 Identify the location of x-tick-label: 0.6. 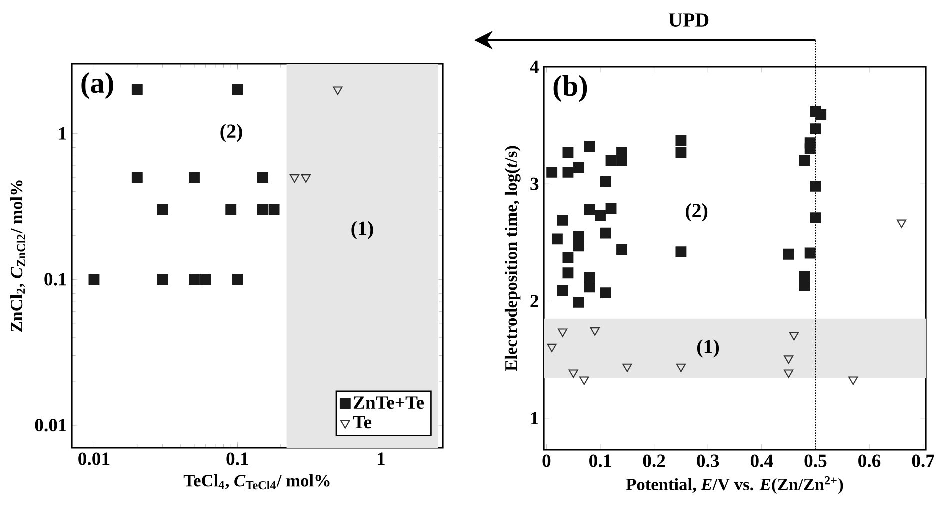
(869, 461).